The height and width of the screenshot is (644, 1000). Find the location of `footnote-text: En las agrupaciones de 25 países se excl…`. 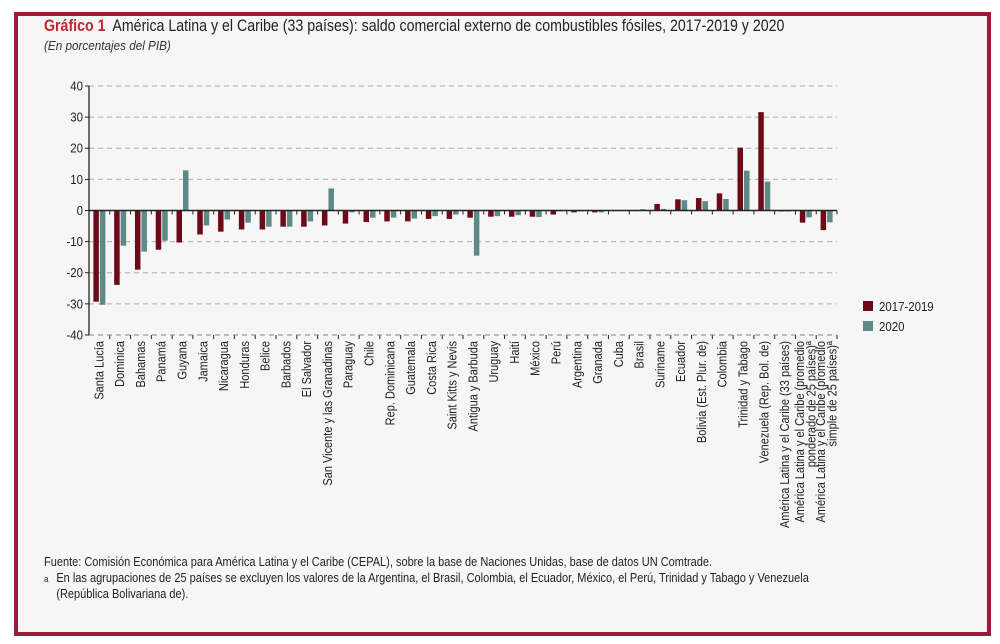

footnote-text: En las agrupaciones de 25 países se excl… is located at coordinates (432, 586).